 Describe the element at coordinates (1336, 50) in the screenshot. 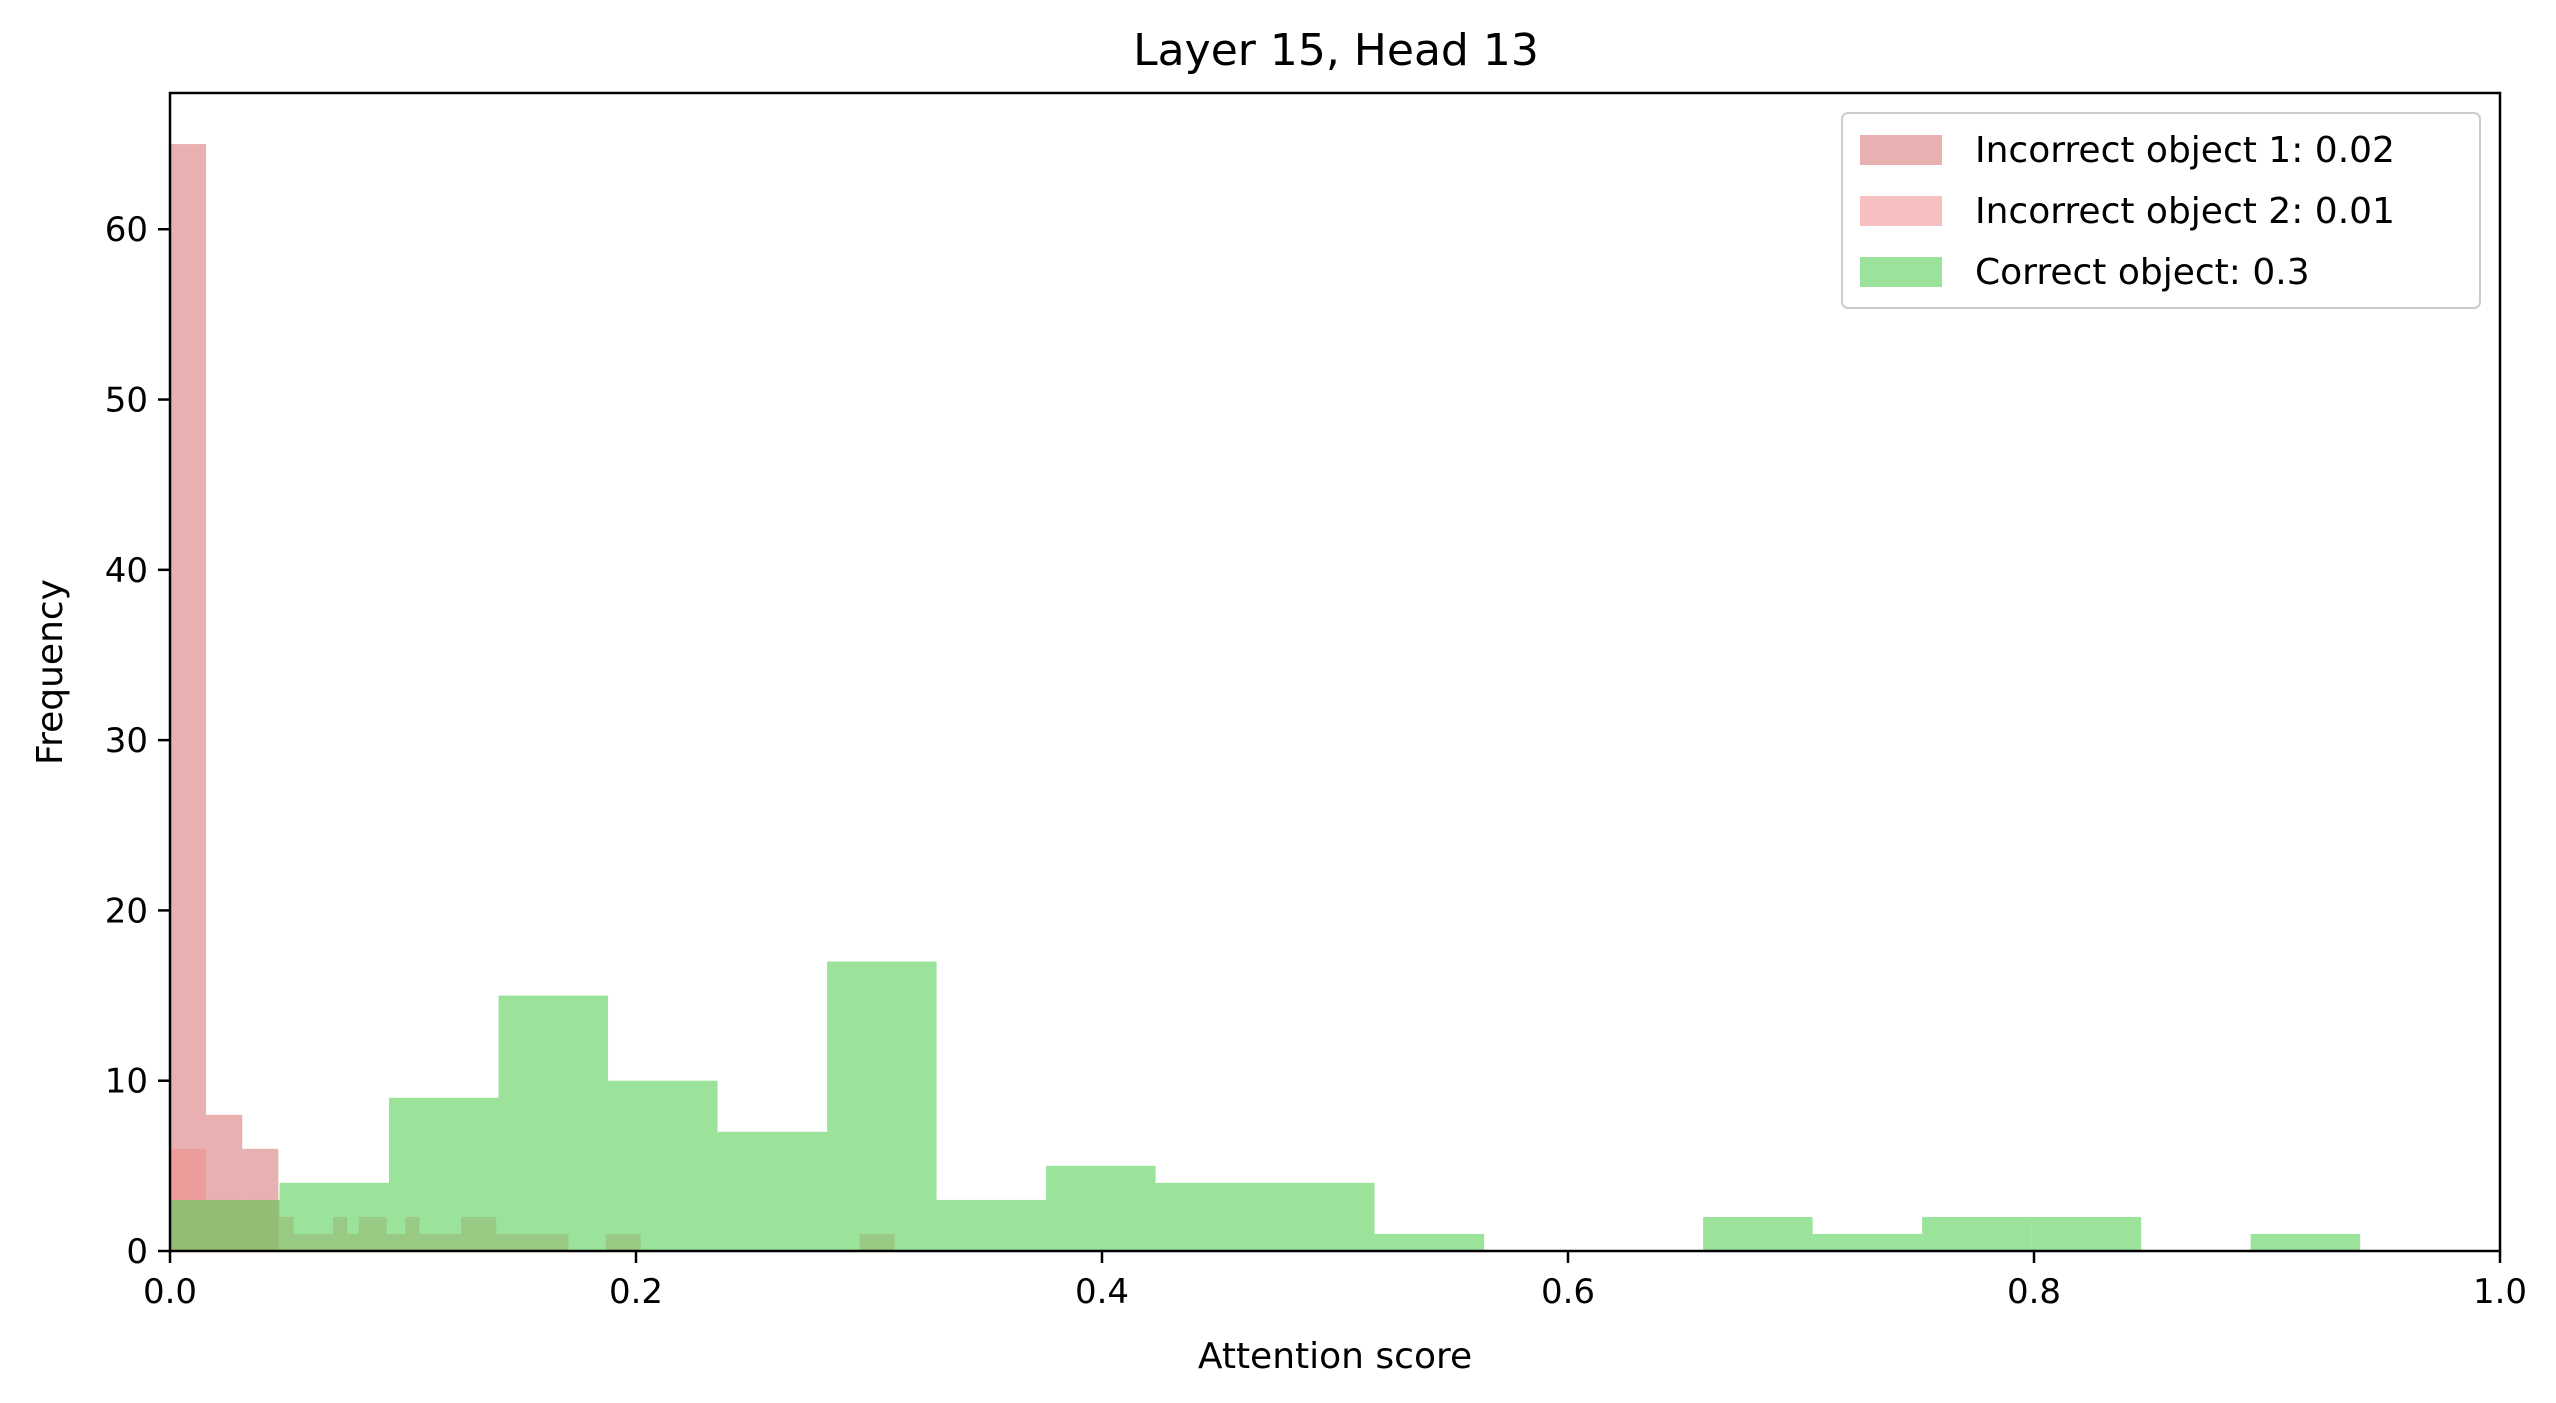

I see `chart-title: Layer 15, Head 13` at that location.